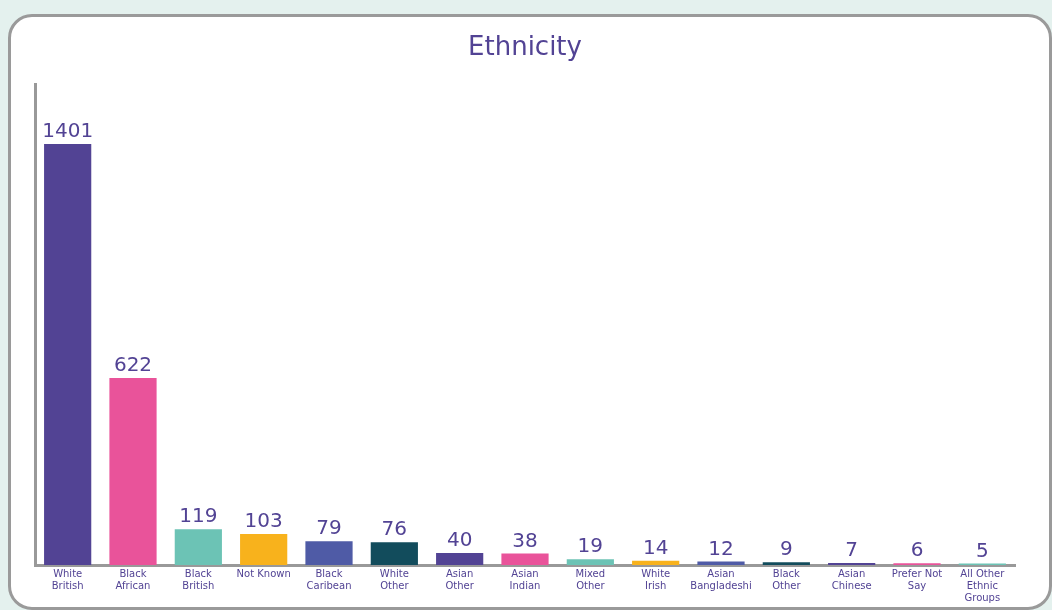 Image resolution: width=1052 pixels, height=610 pixels. What do you see at coordinates (133, 364) in the screenshot?
I see `data-label: 622` at bounding box center [133, 364].